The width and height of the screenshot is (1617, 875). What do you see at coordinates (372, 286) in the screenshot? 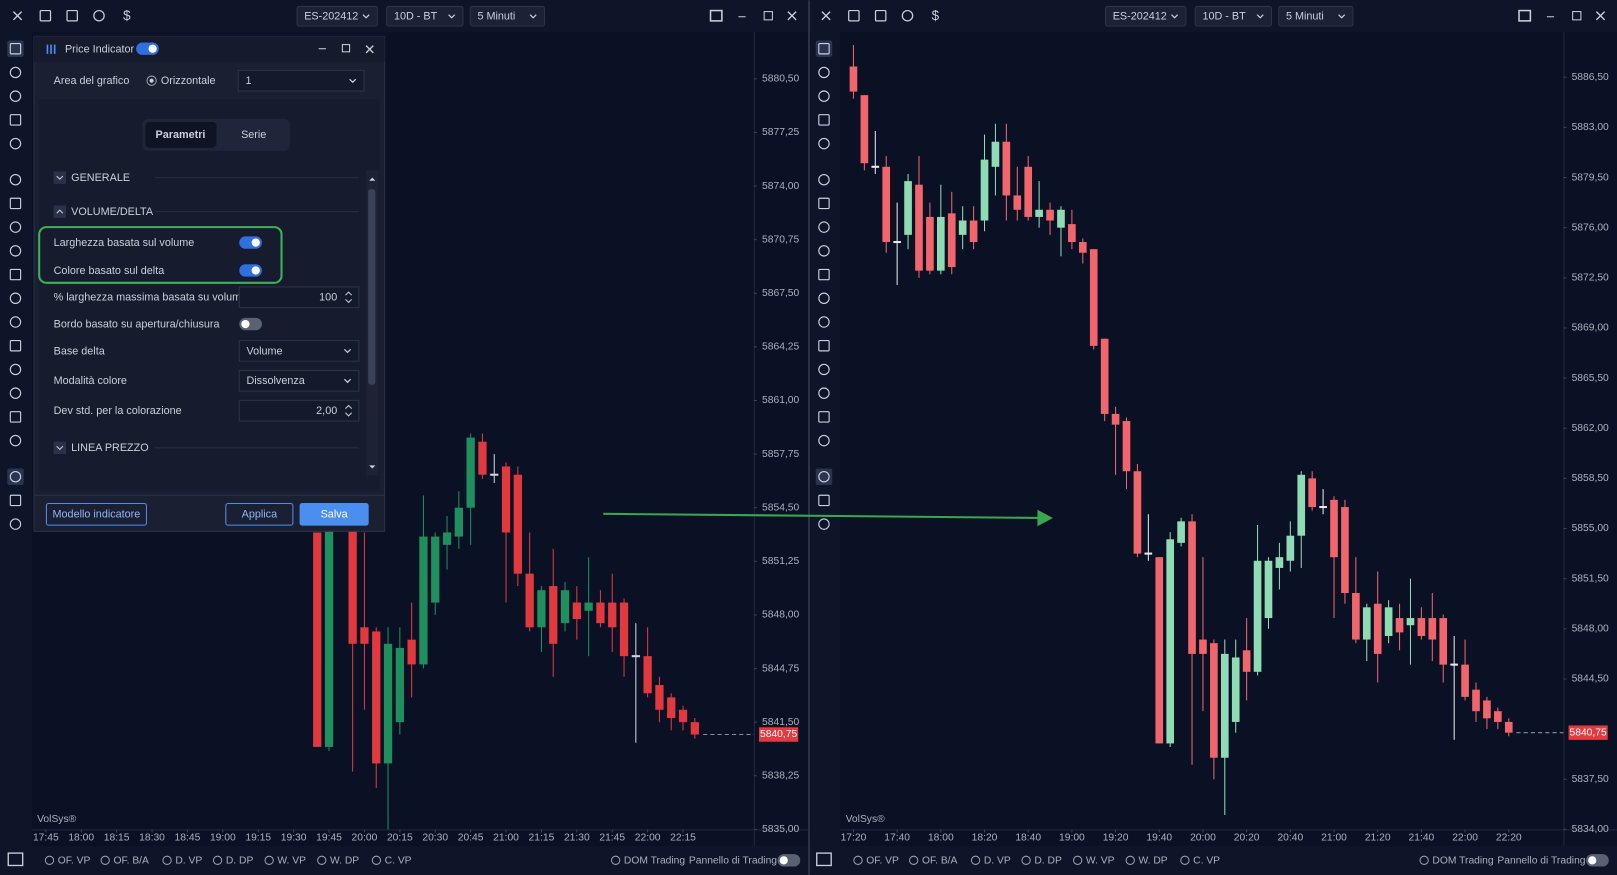
I see `scroll-thumb` at bounding box center [372, 286].